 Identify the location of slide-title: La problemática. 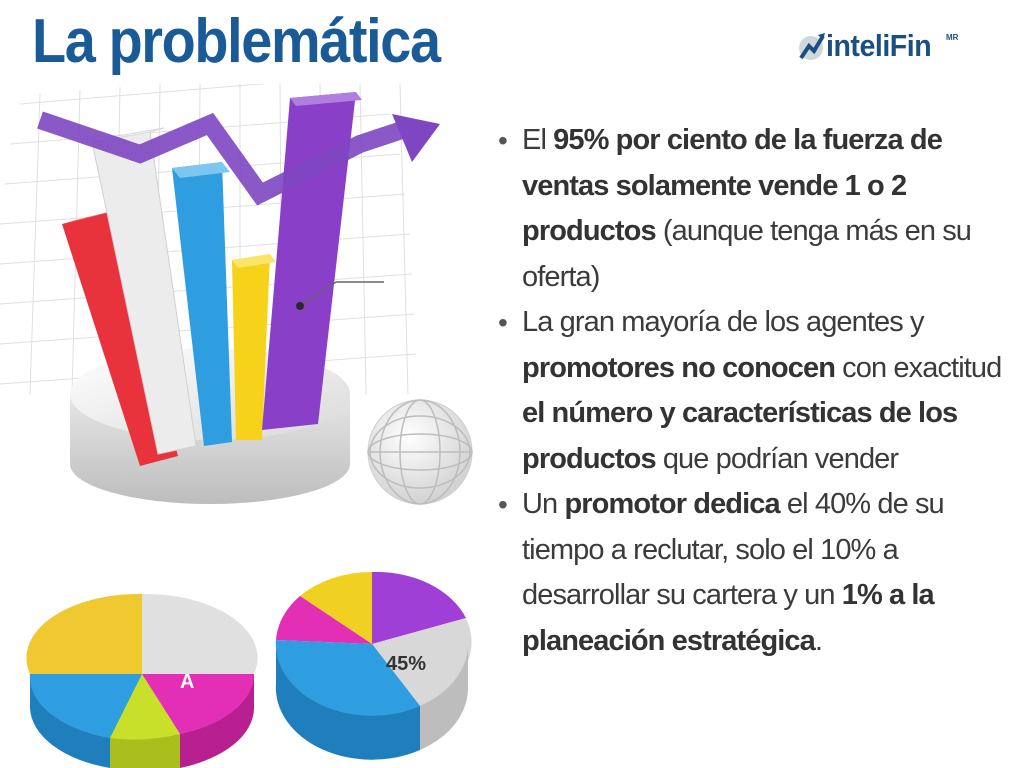
(236, 41).